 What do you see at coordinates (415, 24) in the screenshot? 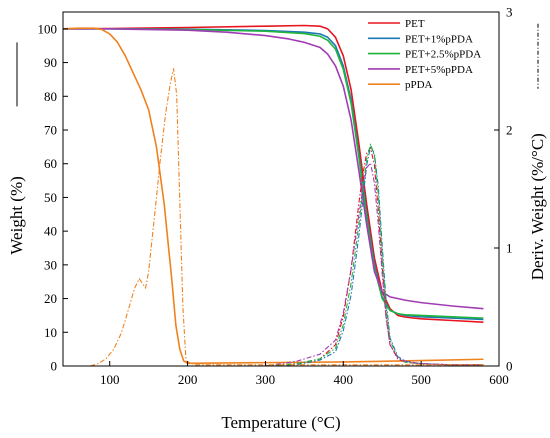
I see `legend-label: PET` at bounding box center [415, 24].